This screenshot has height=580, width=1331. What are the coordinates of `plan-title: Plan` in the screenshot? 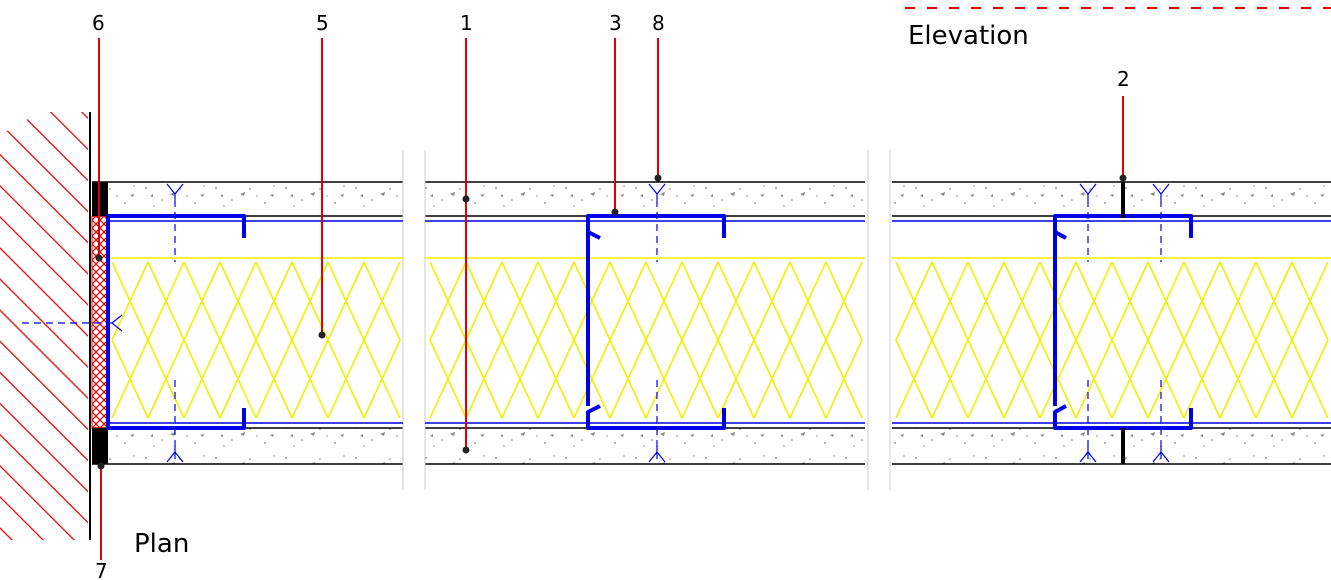 It's located at (161, 544).